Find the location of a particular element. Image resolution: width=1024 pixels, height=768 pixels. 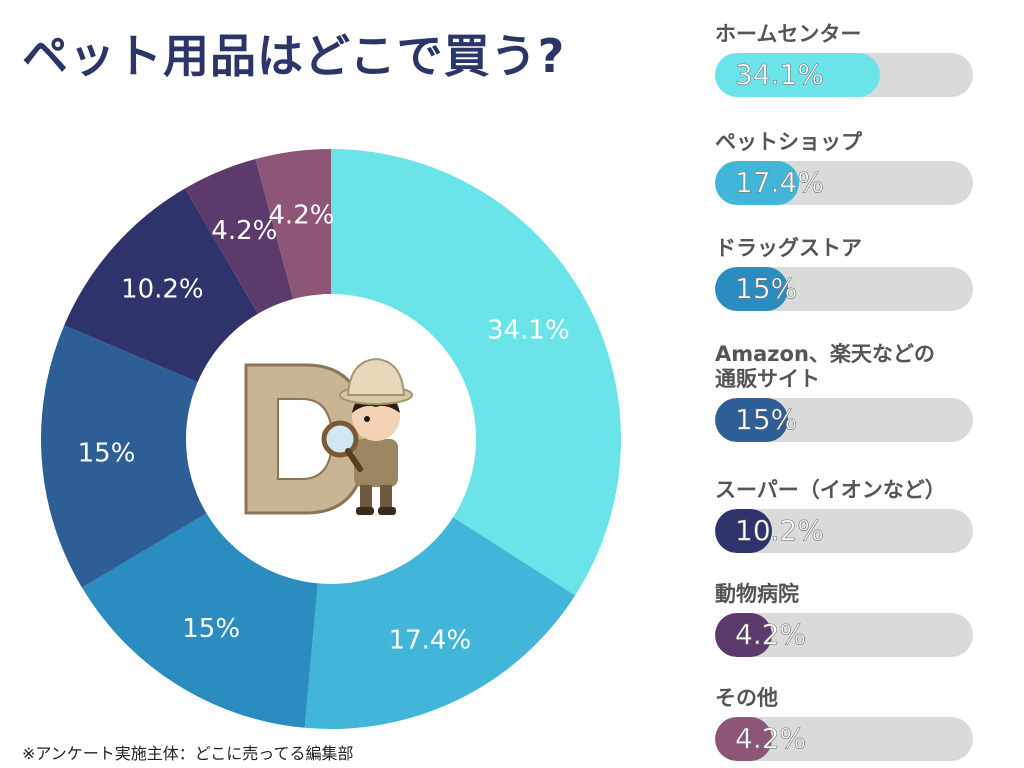

footnote: ※アンケート実施主体：どこに売ってる編集部 is located at coordinates (188, 753).